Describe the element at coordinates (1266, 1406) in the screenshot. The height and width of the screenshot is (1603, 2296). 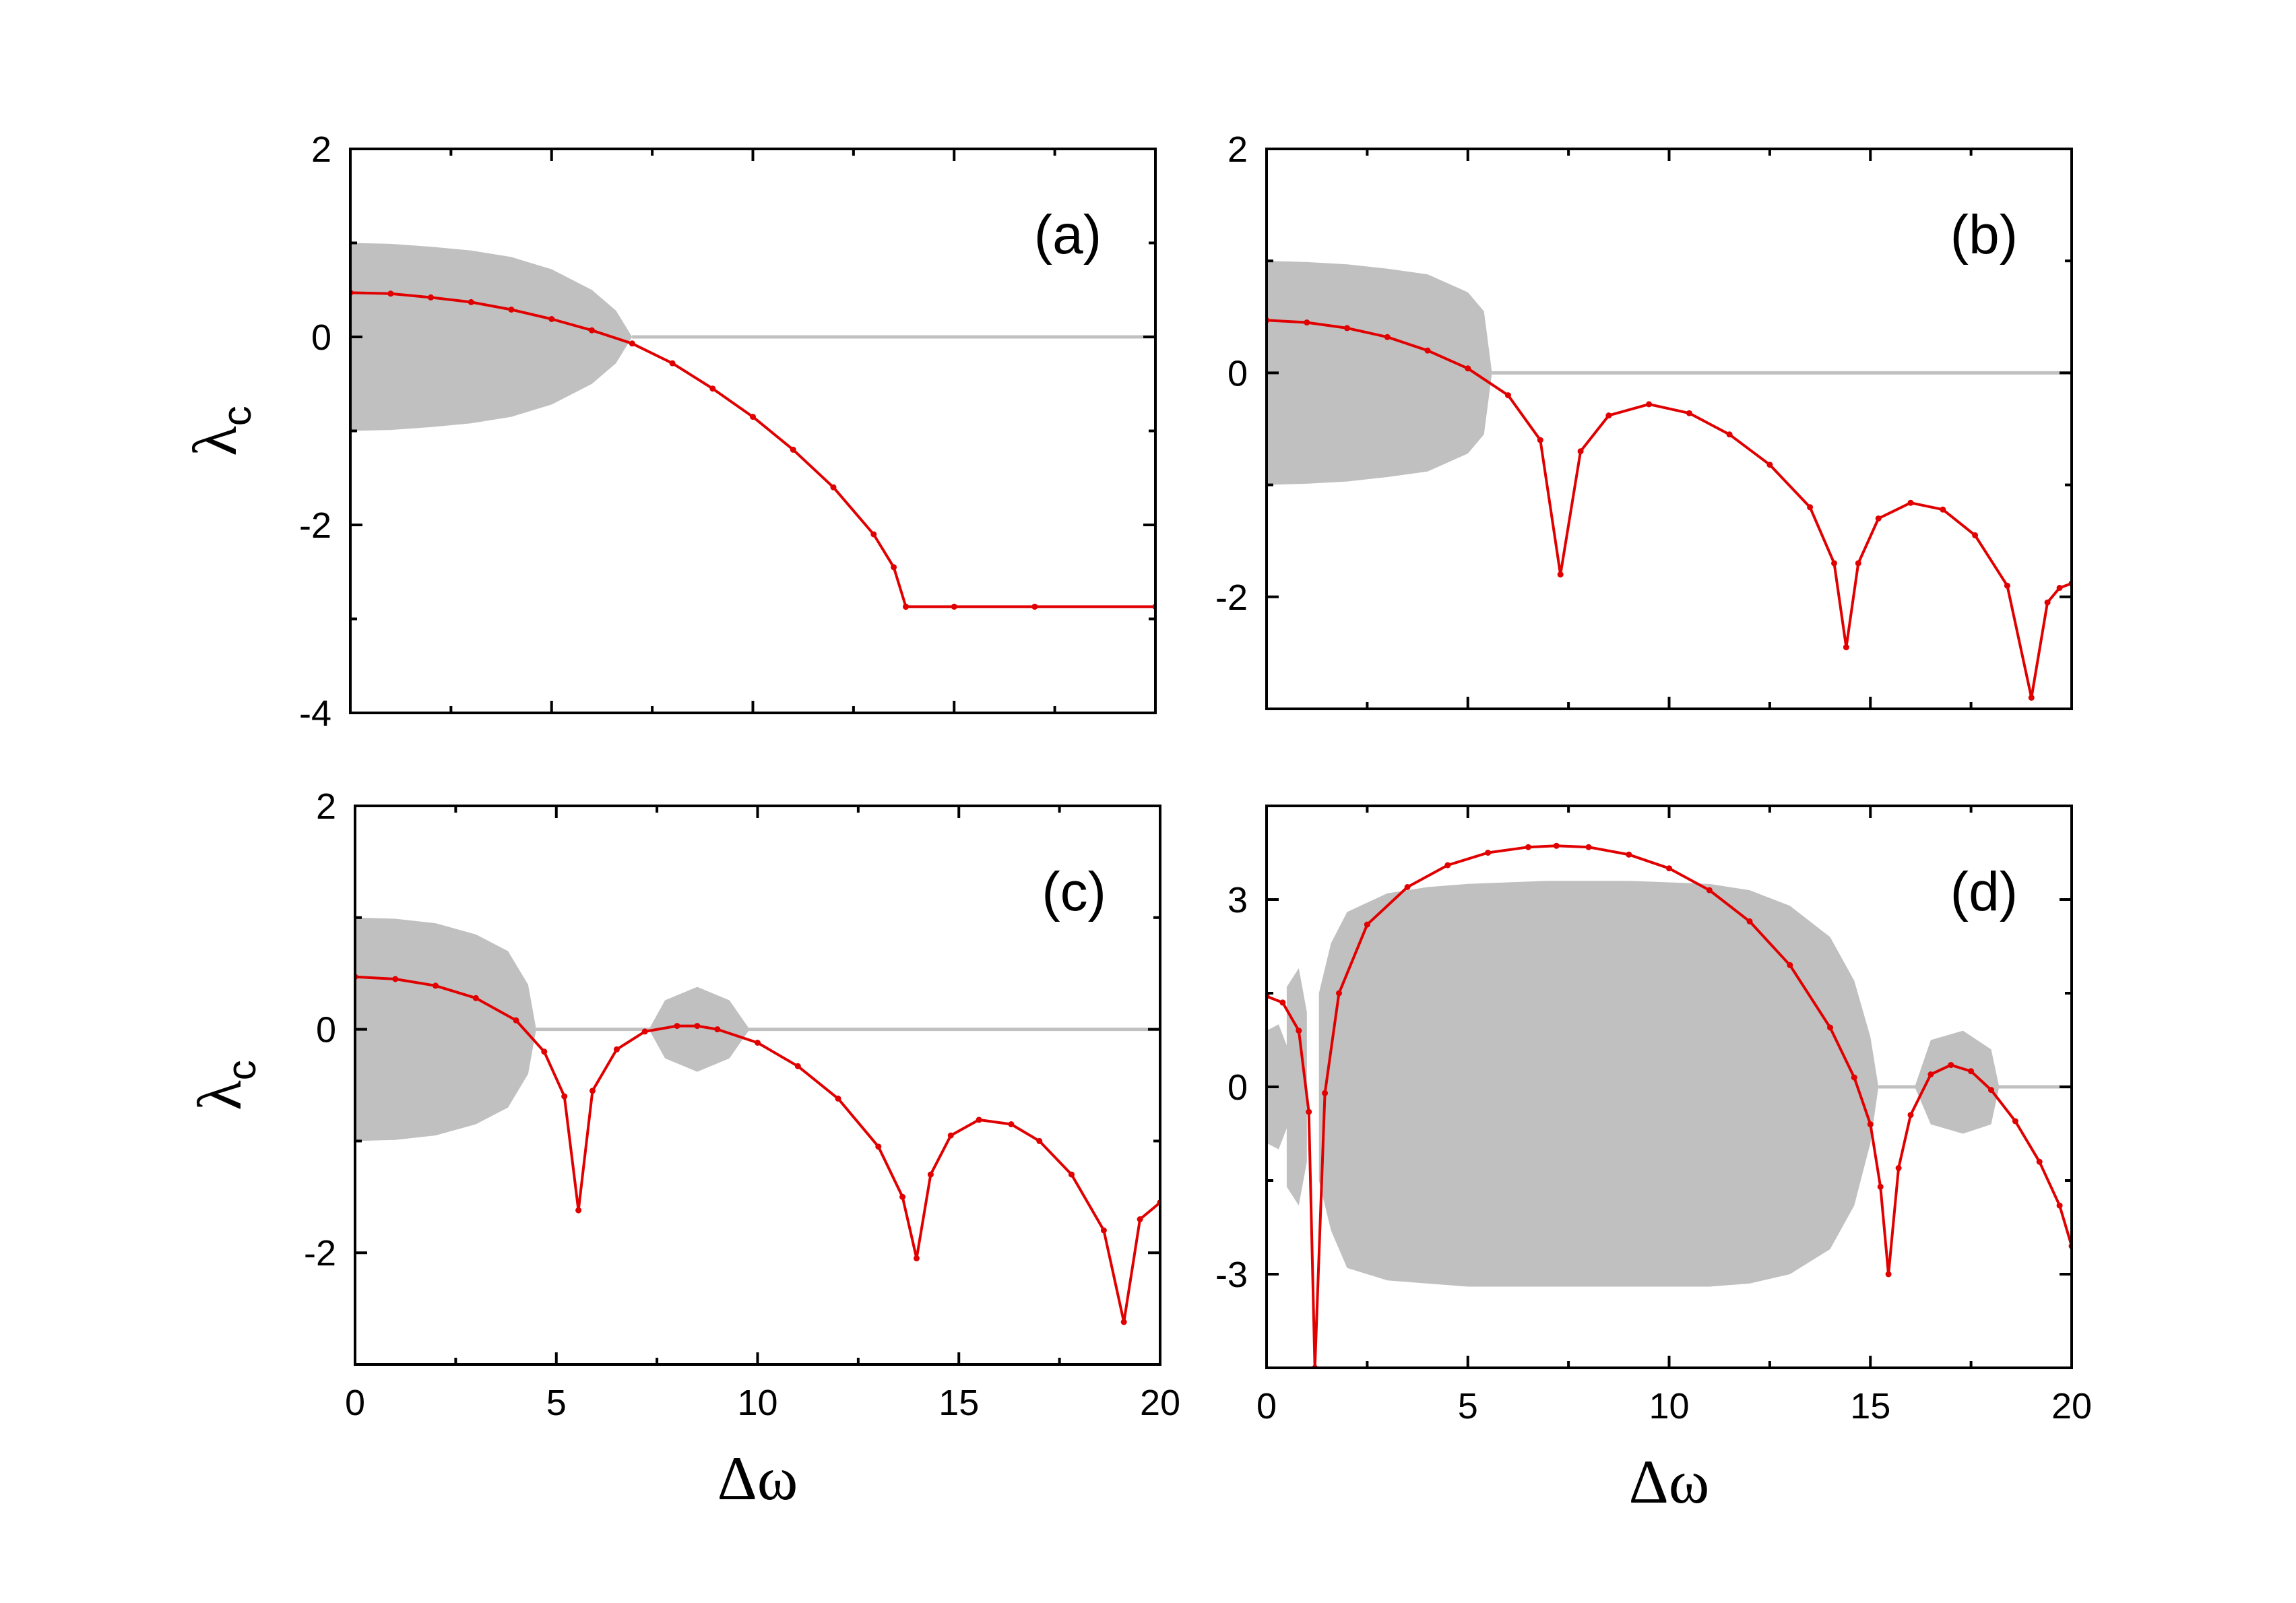
I see `x-tick-label: 0` at that location.